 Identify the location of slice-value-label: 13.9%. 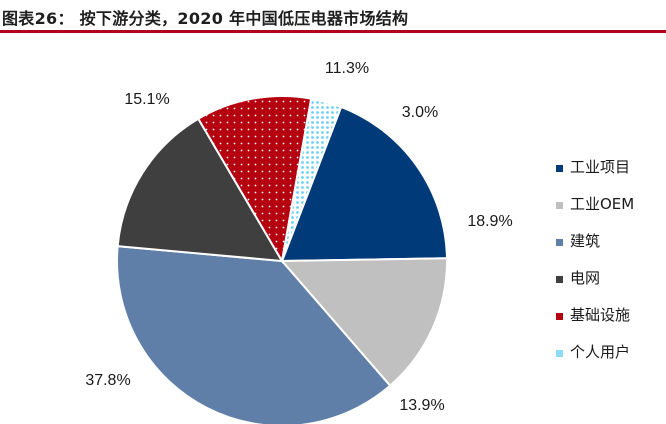
(421, 405).